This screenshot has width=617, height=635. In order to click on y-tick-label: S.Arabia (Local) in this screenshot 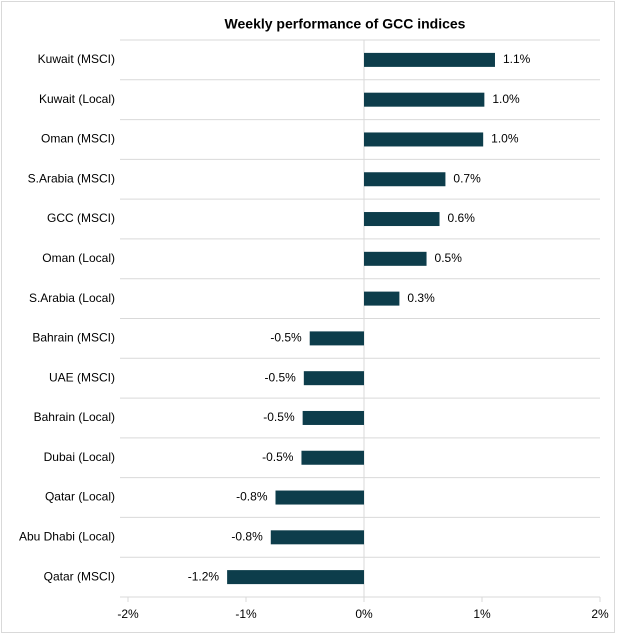, I will do `click(72, 298)`.